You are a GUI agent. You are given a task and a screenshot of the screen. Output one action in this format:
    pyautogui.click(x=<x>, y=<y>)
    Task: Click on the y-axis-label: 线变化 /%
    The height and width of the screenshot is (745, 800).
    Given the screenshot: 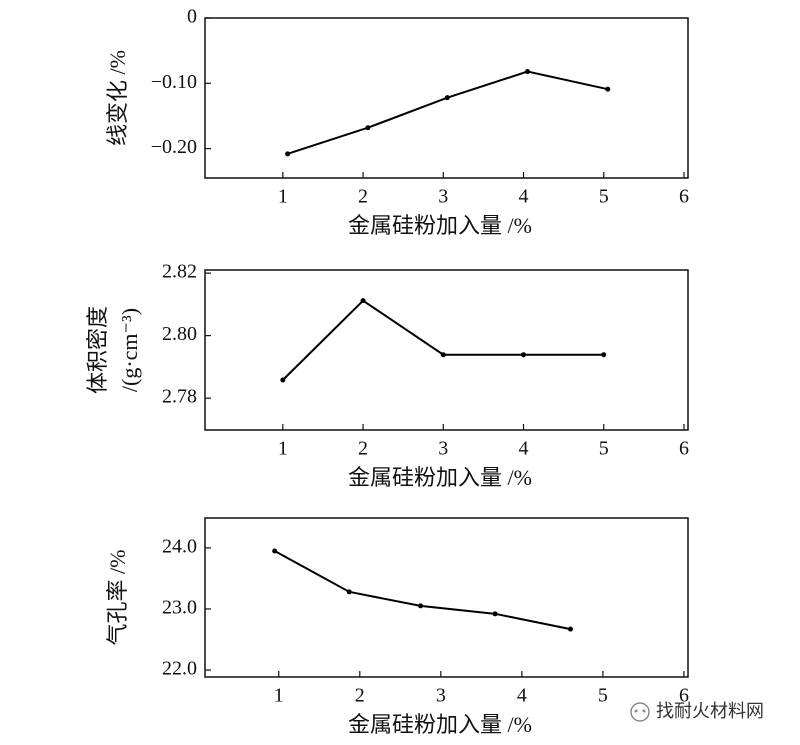 What is the action you would take?
    pyautogui.click(x=117, y=98)
    